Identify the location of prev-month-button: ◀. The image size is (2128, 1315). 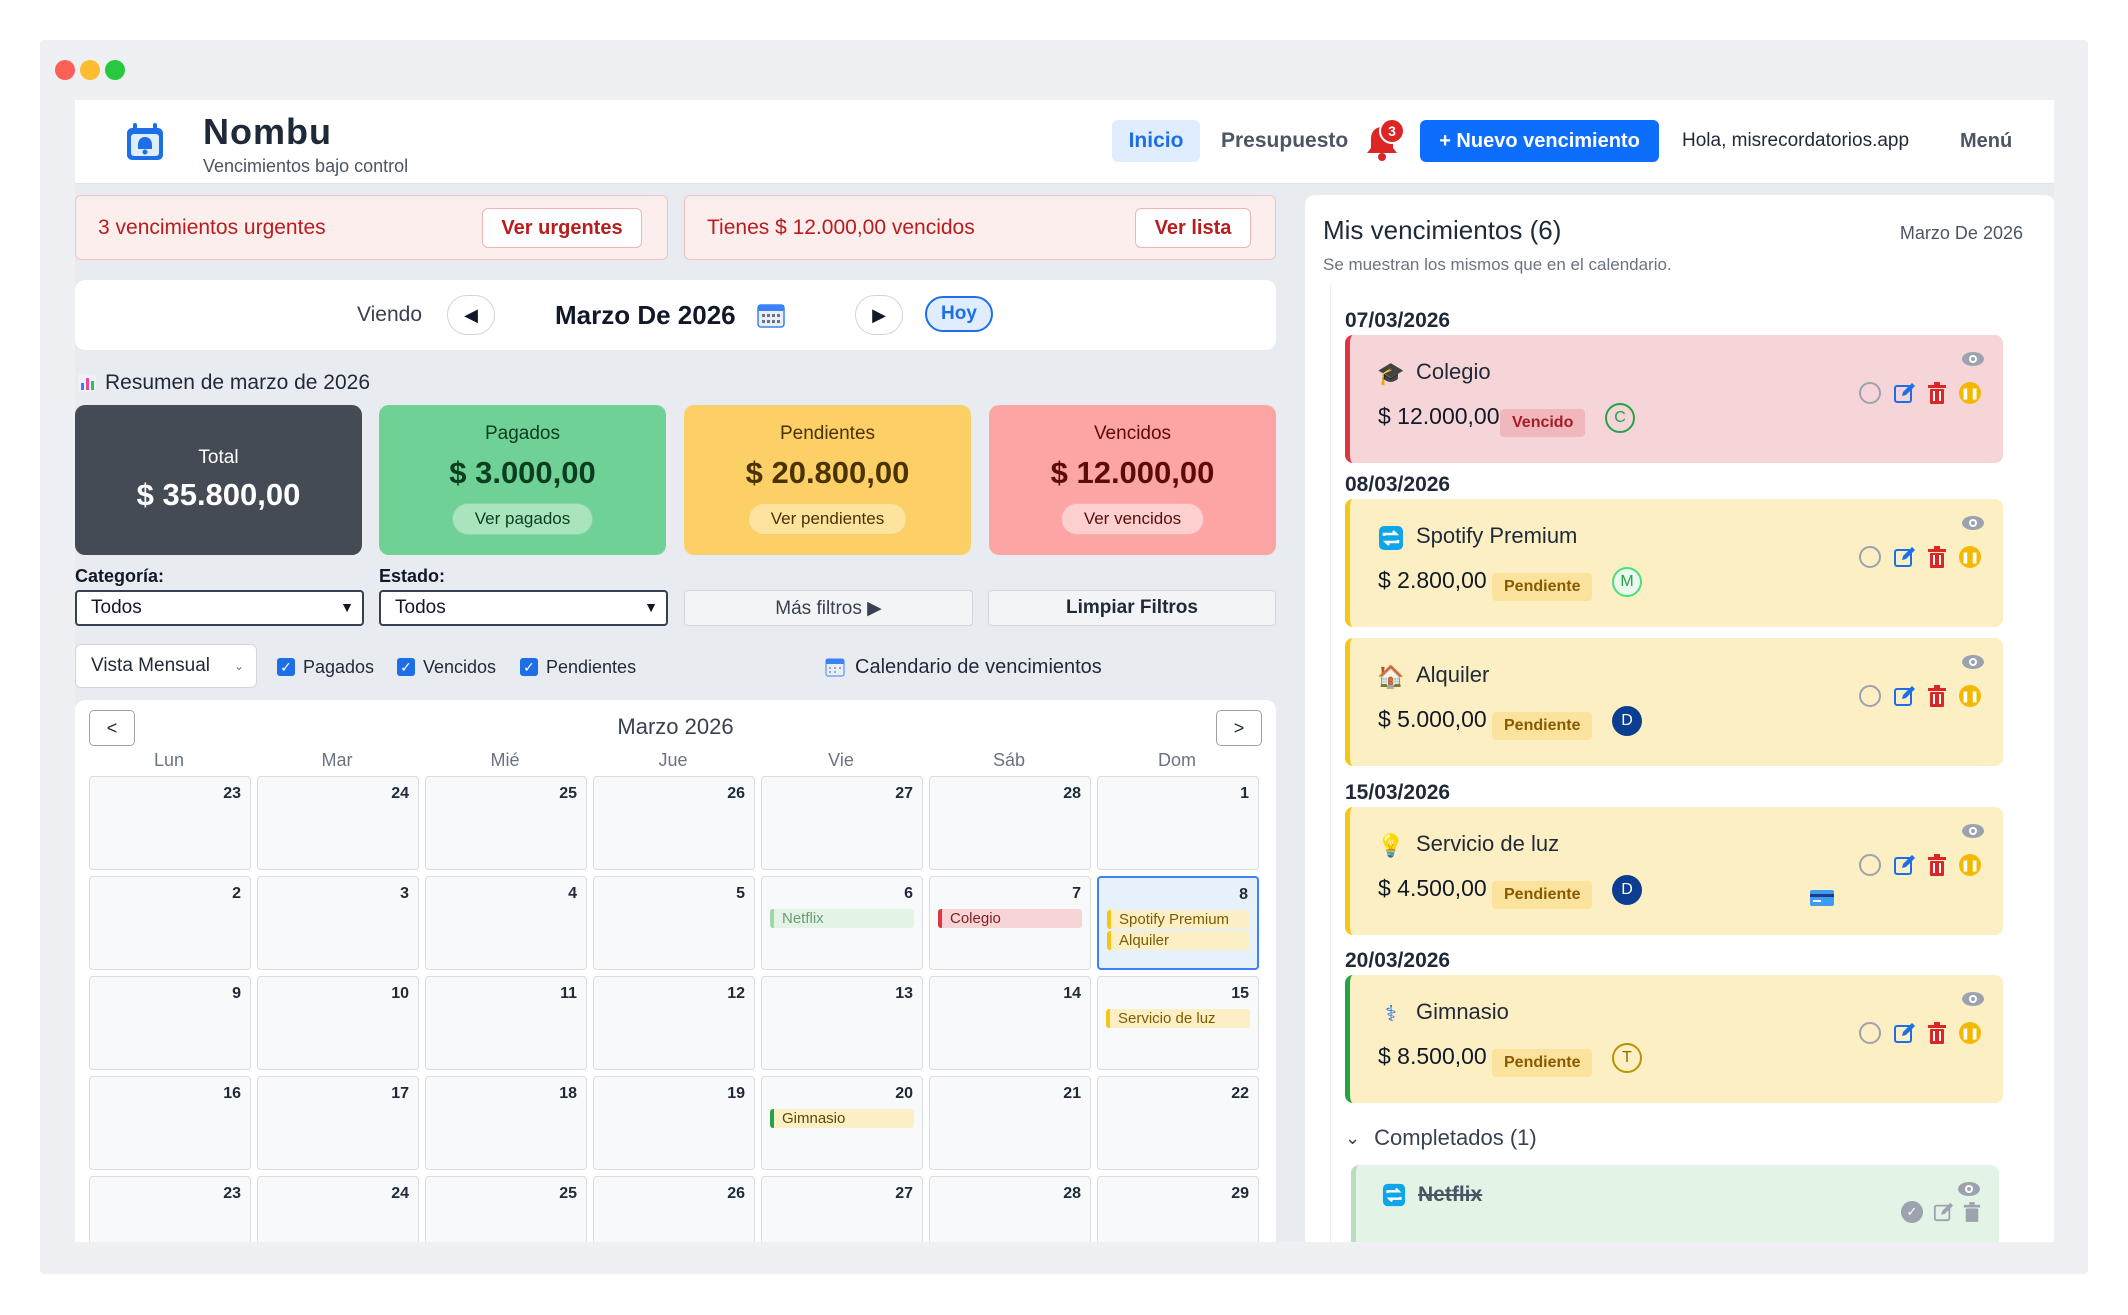
(471, 315).